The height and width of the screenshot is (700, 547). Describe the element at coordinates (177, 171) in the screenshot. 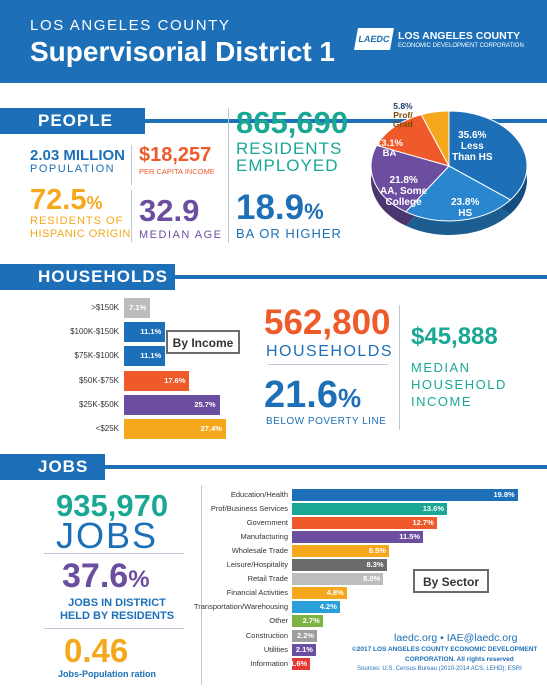

I see `per-capita-income-label: PER CAPITA INCOME` at that location.